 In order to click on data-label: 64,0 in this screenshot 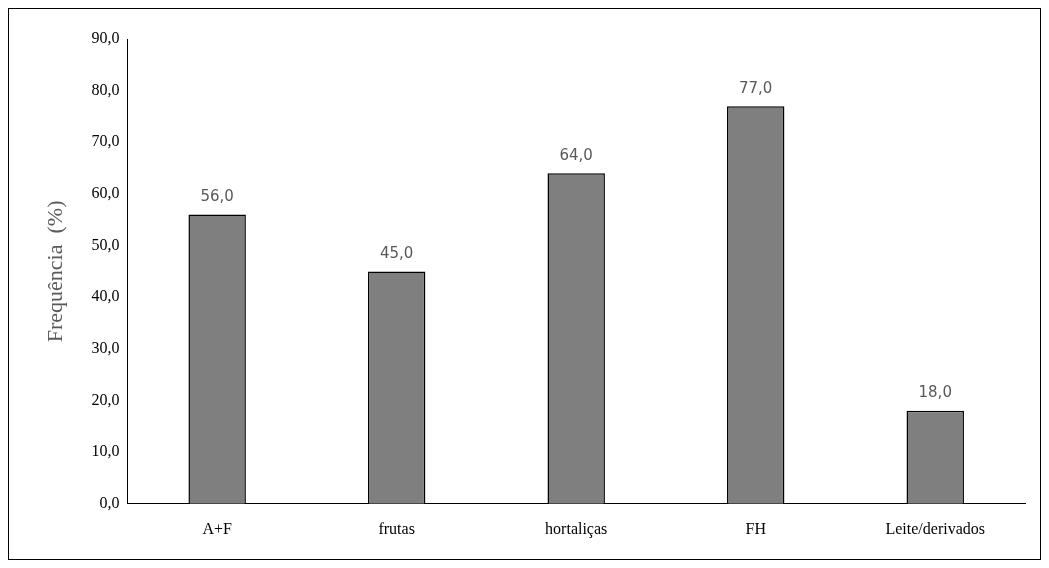, I will do `click(576, 154)`.